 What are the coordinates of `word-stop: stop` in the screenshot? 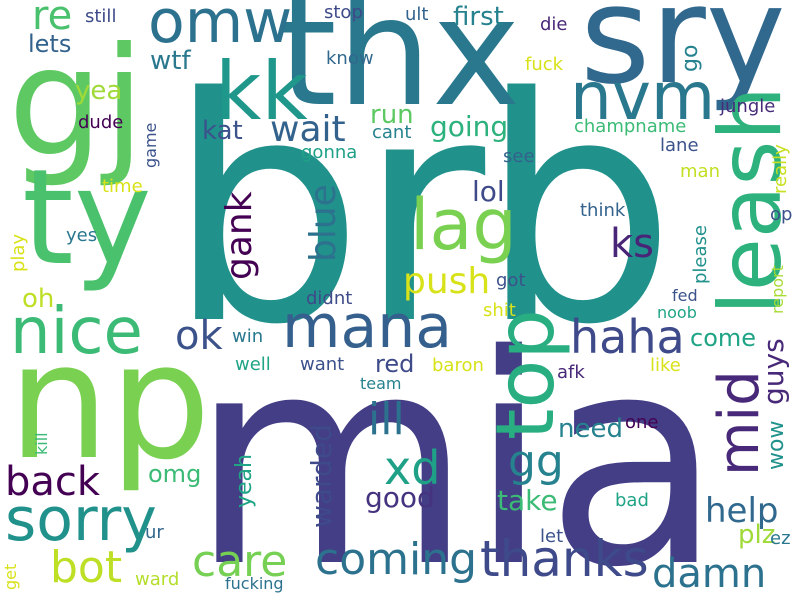 It's located at (343, 12).